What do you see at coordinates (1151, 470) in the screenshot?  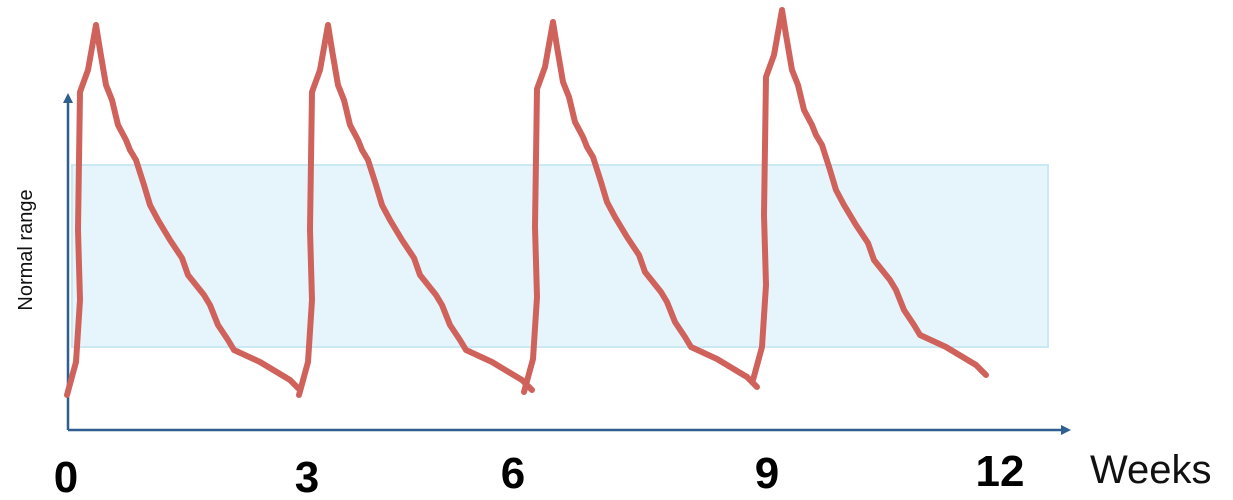 I see `x-axis-label: Weeks` at bounding box center [1151, 470].